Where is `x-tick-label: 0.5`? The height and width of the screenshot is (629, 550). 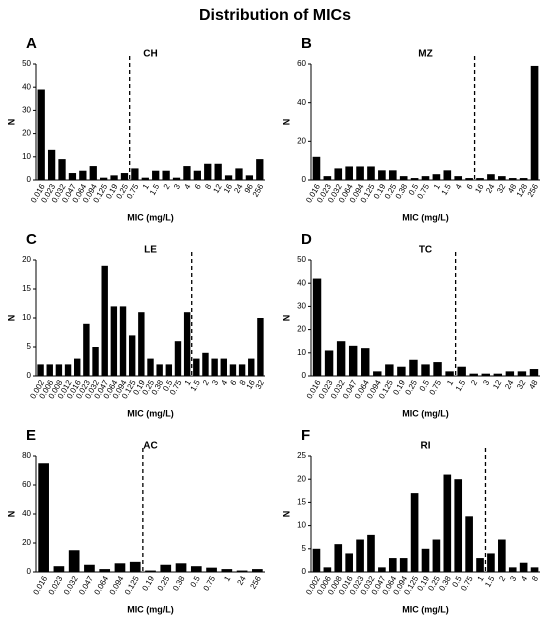
x-tick-label: 0.5 is located at coordinates (196, 581).